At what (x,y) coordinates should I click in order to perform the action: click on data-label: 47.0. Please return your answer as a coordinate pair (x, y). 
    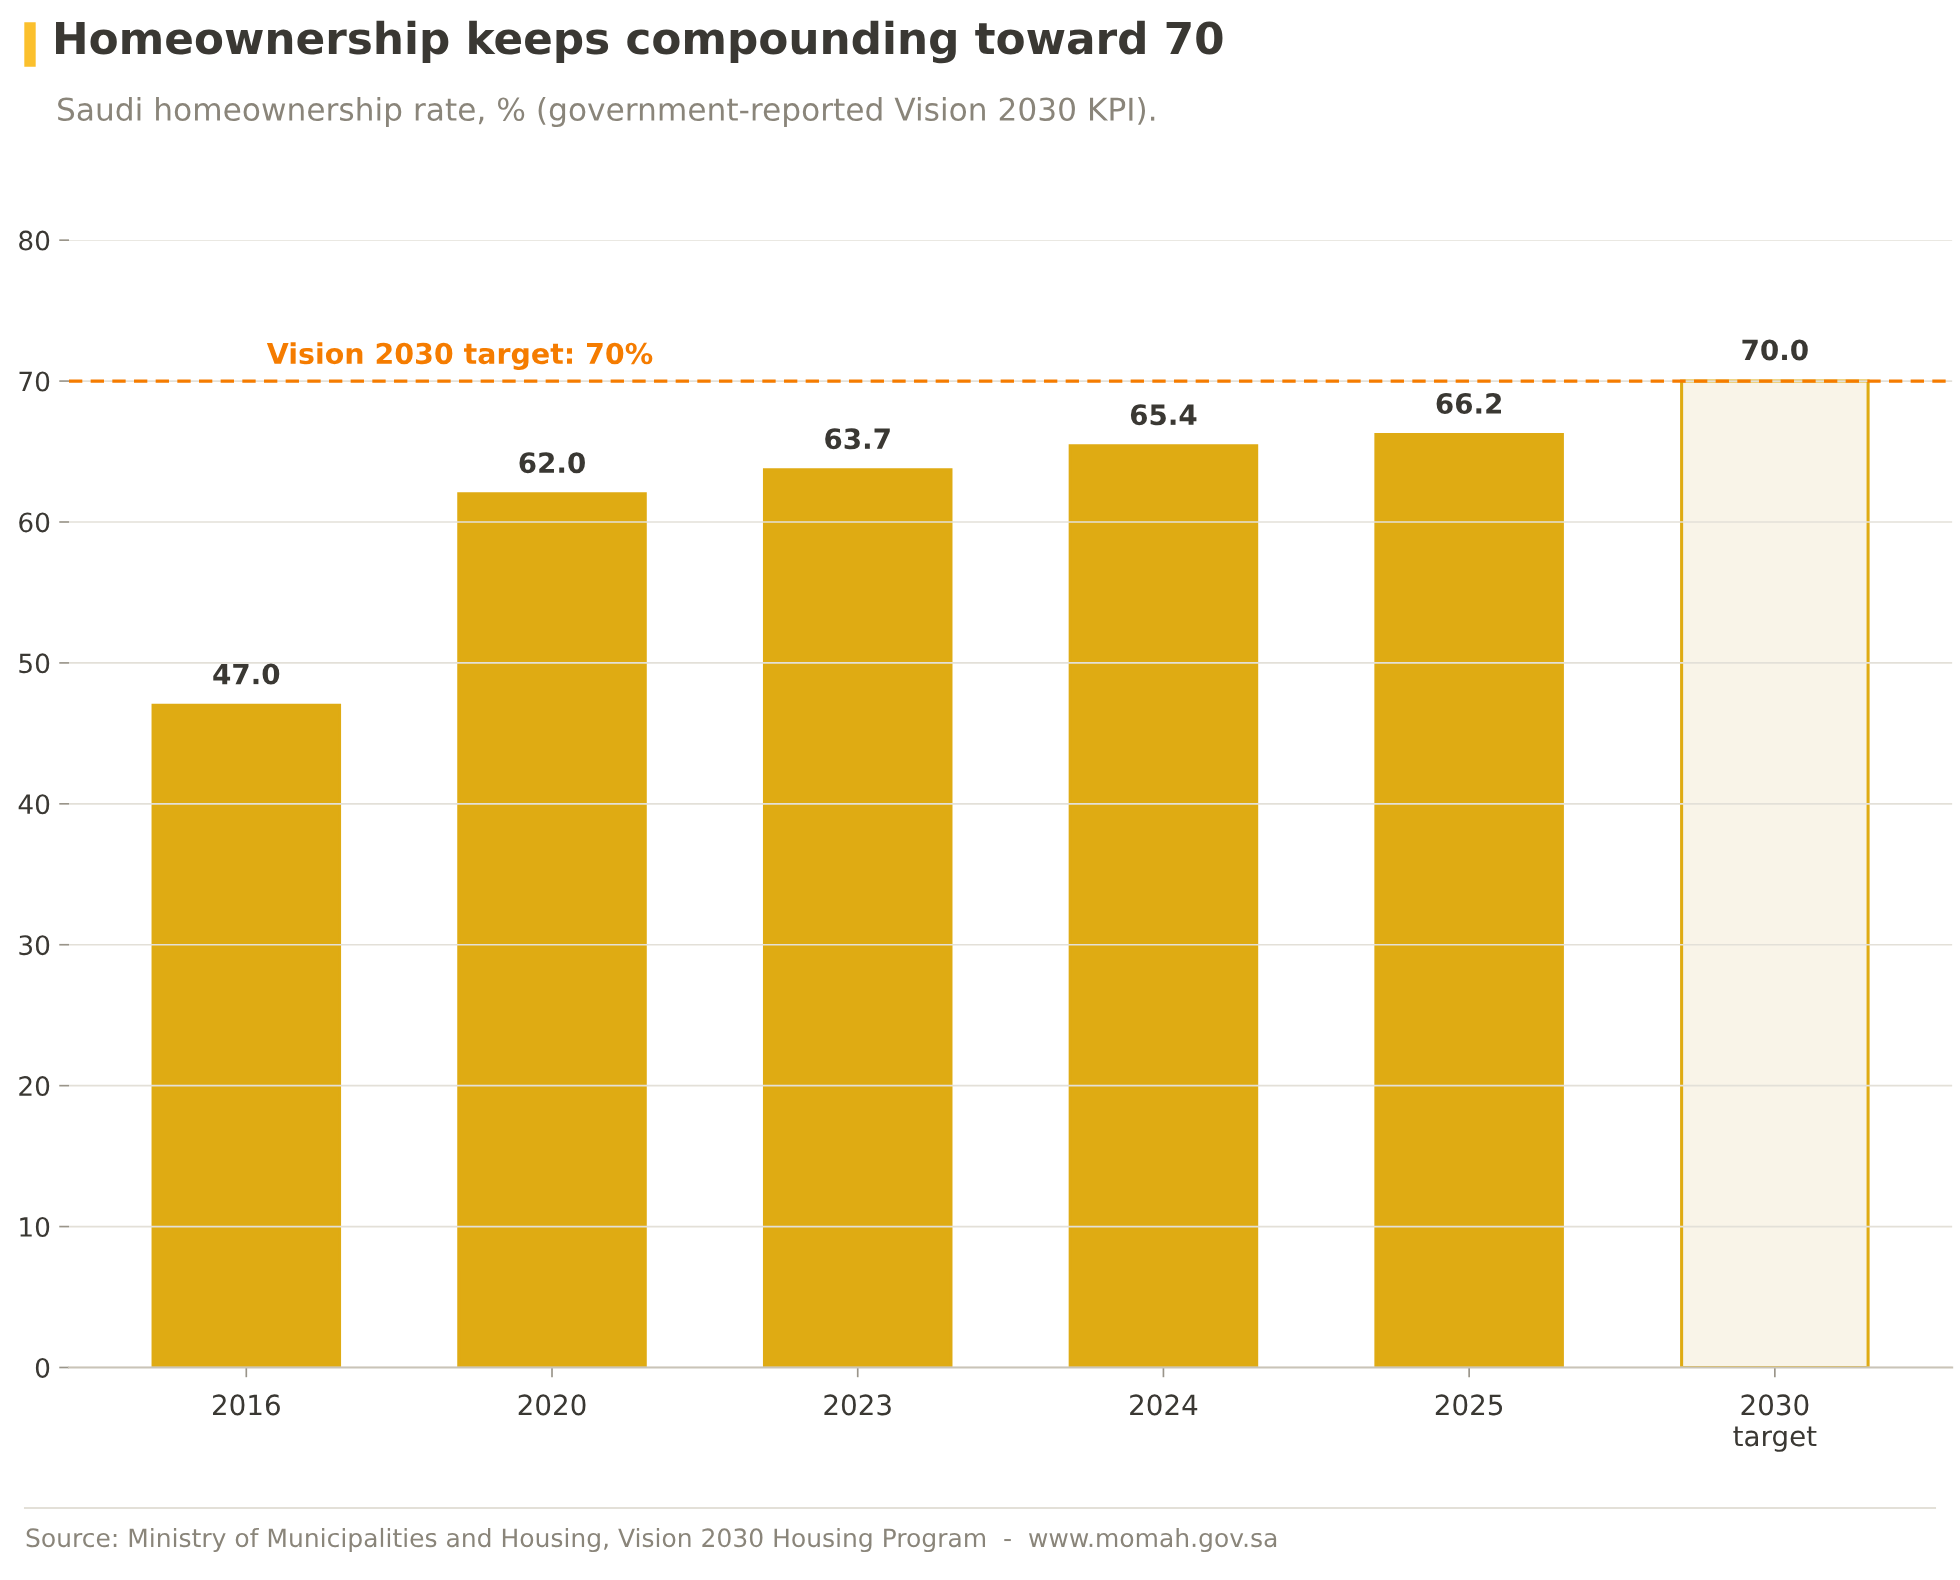
    Looking at the image, I should click on (246, 674).